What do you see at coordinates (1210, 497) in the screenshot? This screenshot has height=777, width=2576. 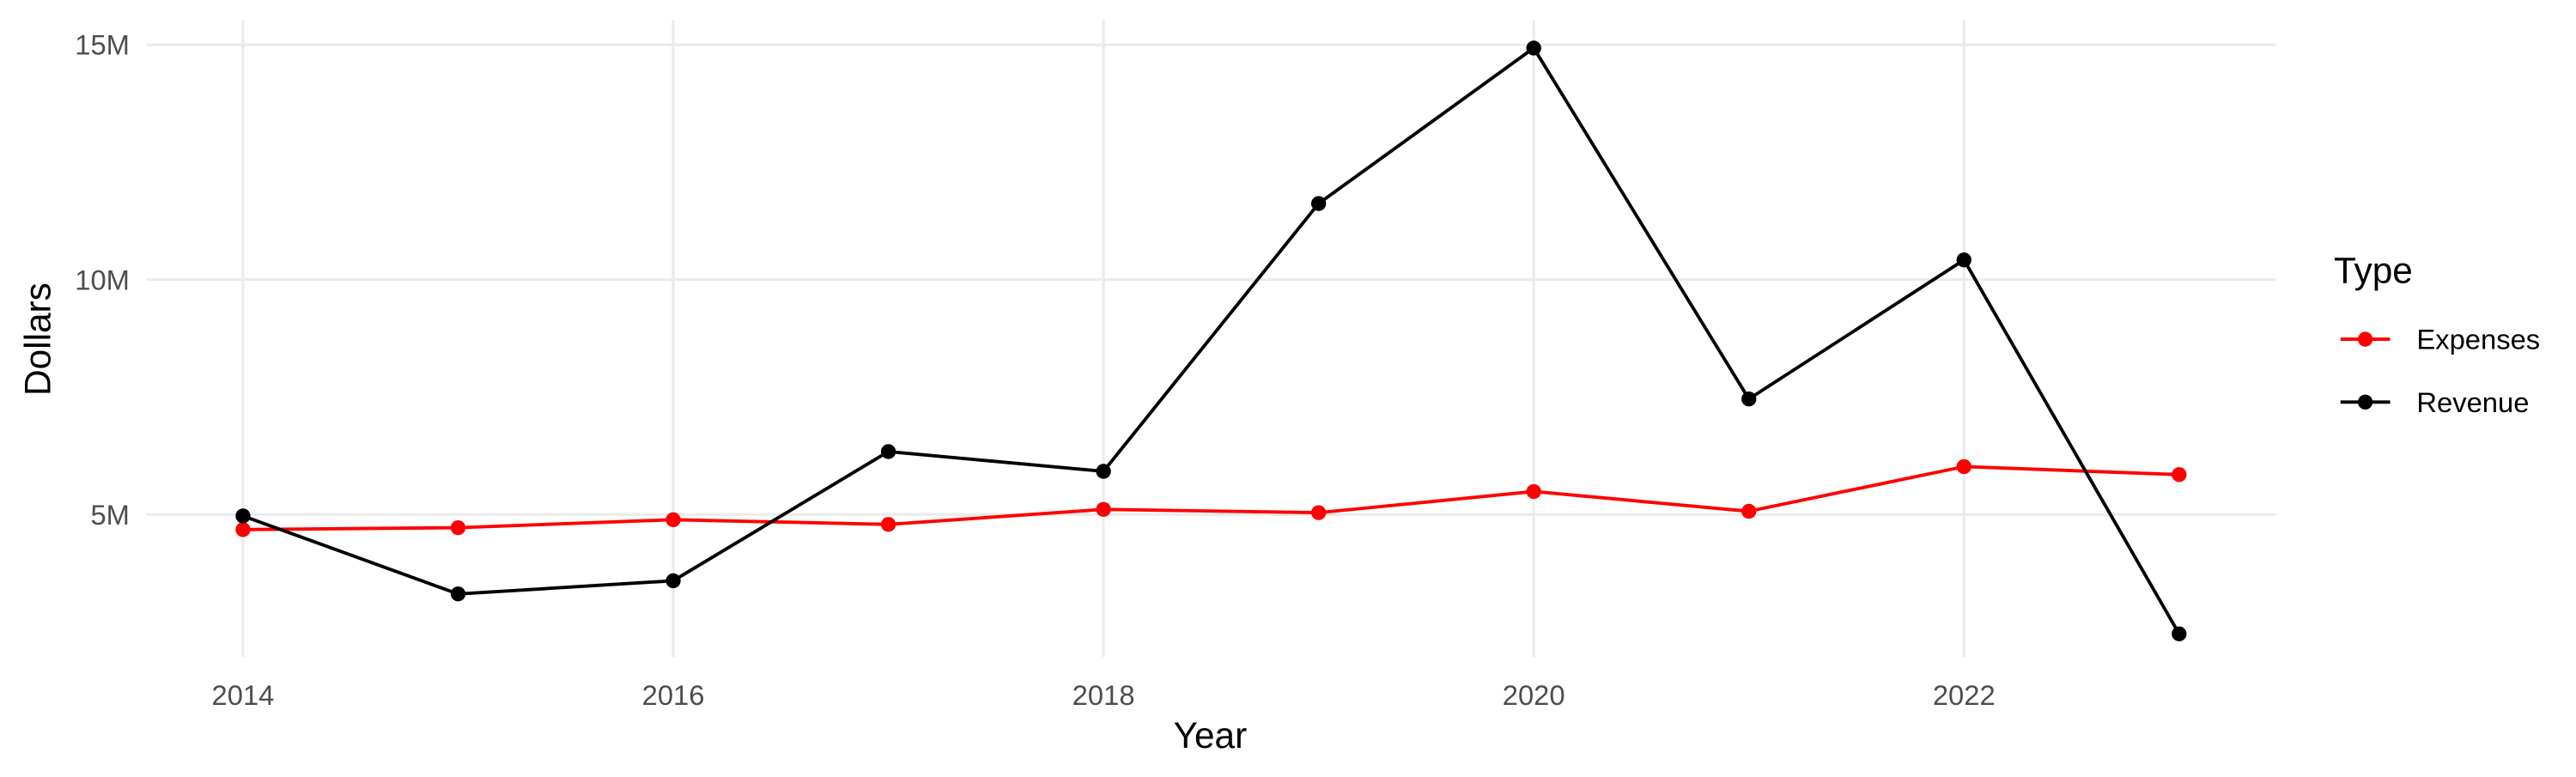 I see `series-line` at bounding box center [1210, 497].